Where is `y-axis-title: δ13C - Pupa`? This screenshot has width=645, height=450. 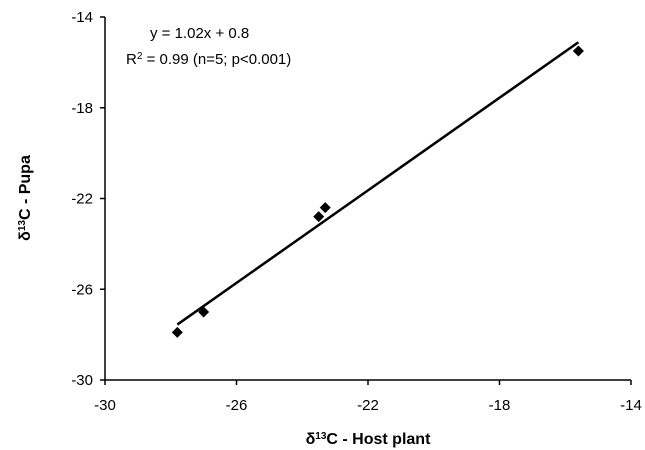 y-axis-title: δ13C - Pupa is located at coordinates (26, 198).